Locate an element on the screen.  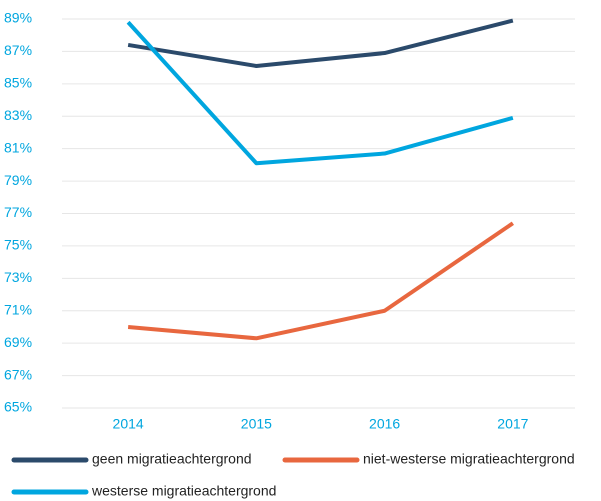
y-tick-label: 65% is located at coordinates (18, 407).